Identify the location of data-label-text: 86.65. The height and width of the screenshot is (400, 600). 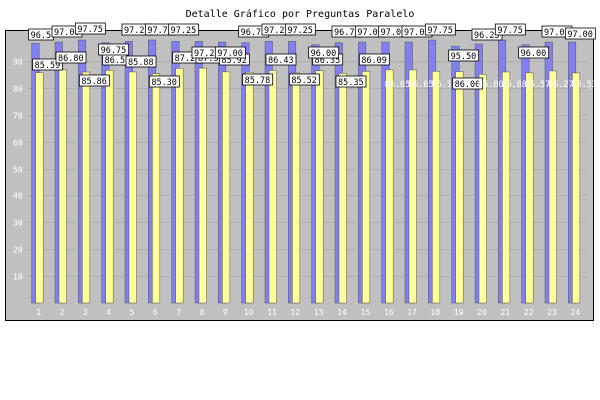
(398, 85).